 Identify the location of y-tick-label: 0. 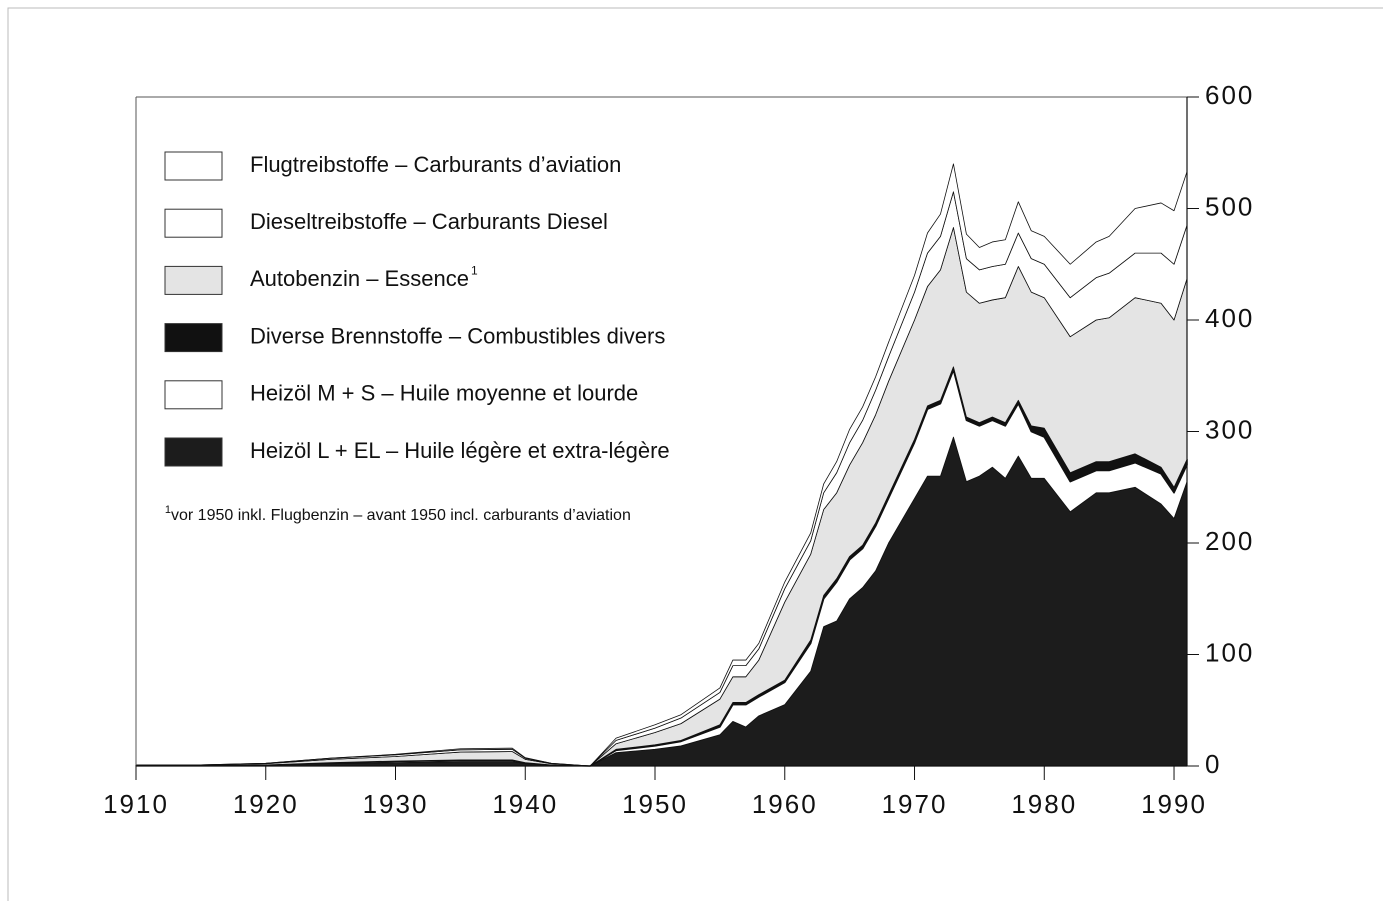
(1213, 764).